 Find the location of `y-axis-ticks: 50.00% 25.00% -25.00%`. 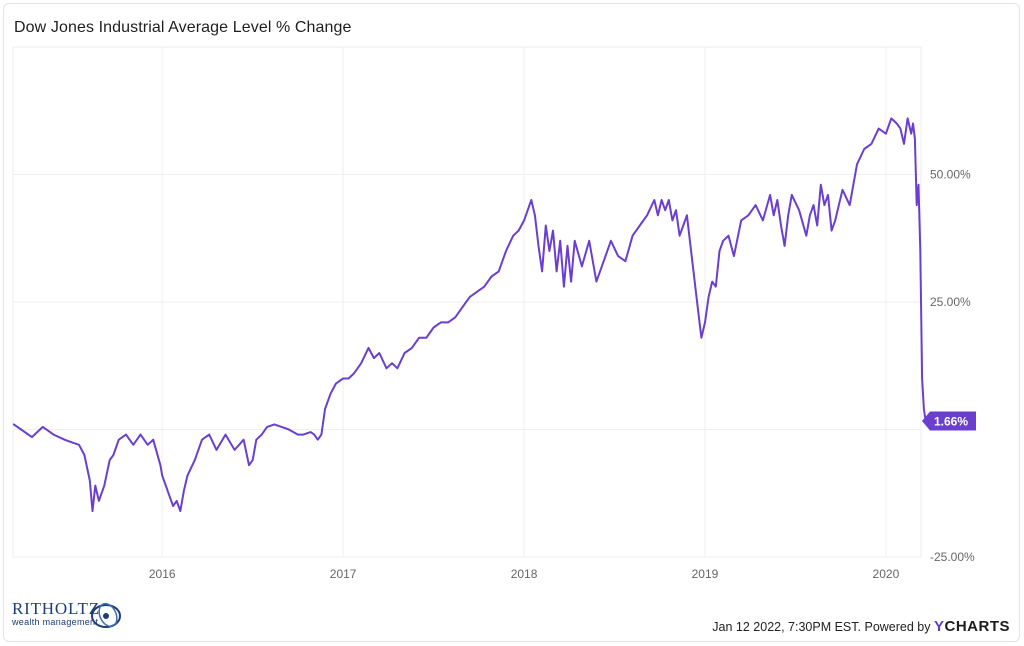

y-axis-ticks: 50.00% 25.00% -25.00% is located at coordinates (952, 366).